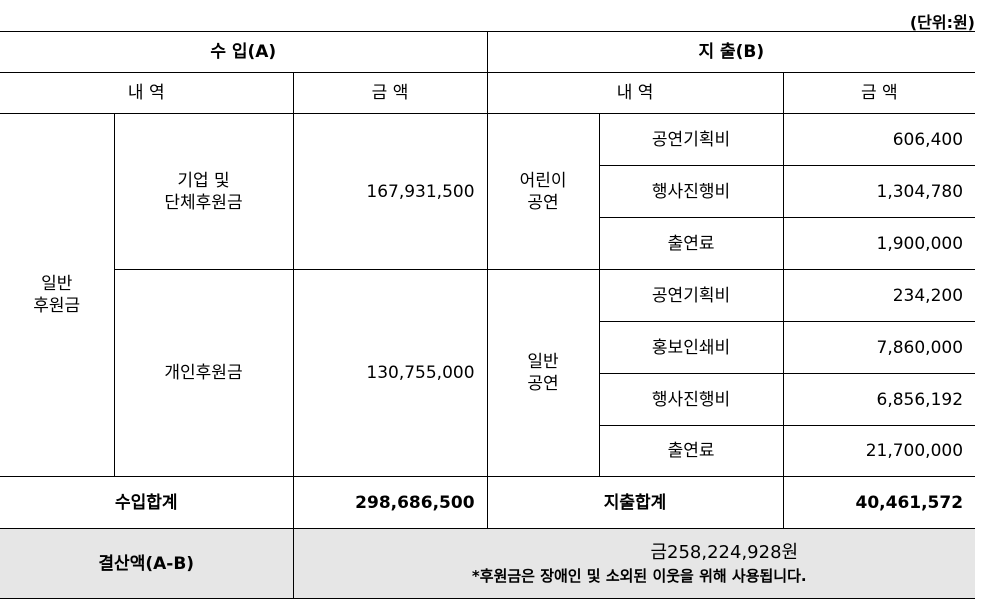 This screenshot has height=604, width=981. I want to click on income-item-header: 내 역, so click(147, 93).